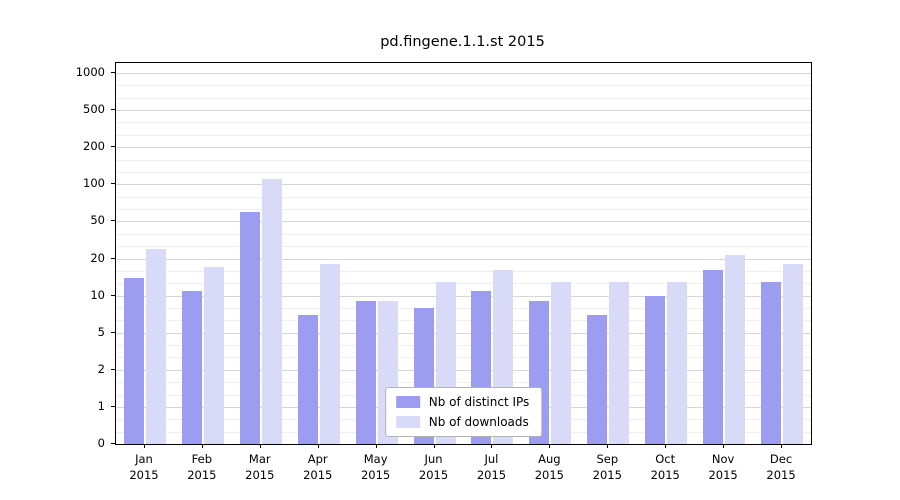  What do you see at coordinates (90, 72) in the screenshot?
I see `y-tick-label: 1000` at bounding box center [90, 72].